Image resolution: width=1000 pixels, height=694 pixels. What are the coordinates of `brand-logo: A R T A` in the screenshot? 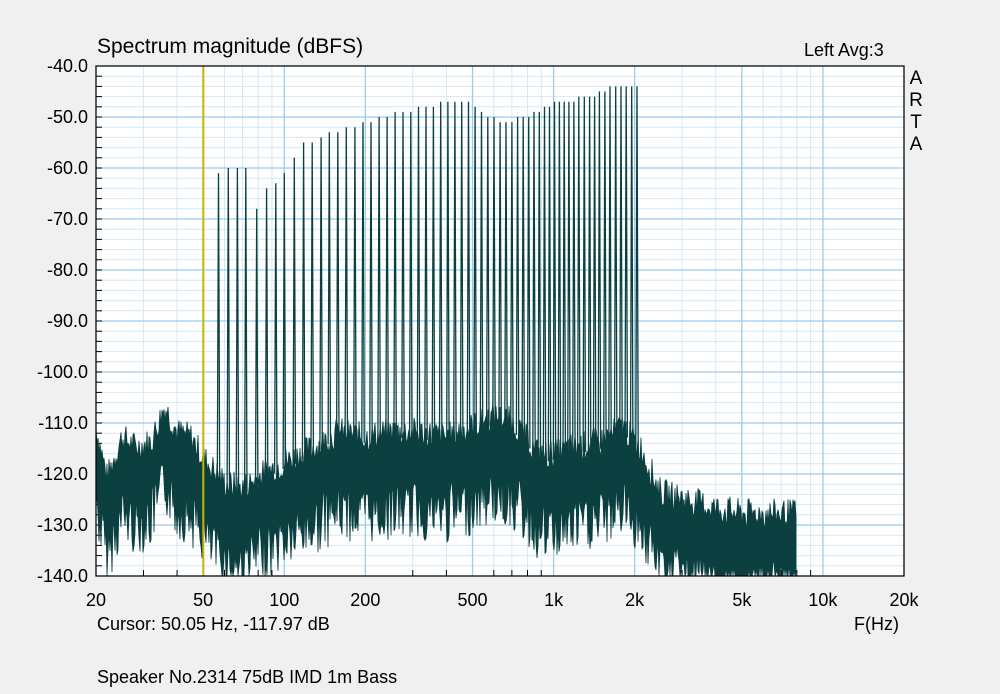 It's located at (916, 112).